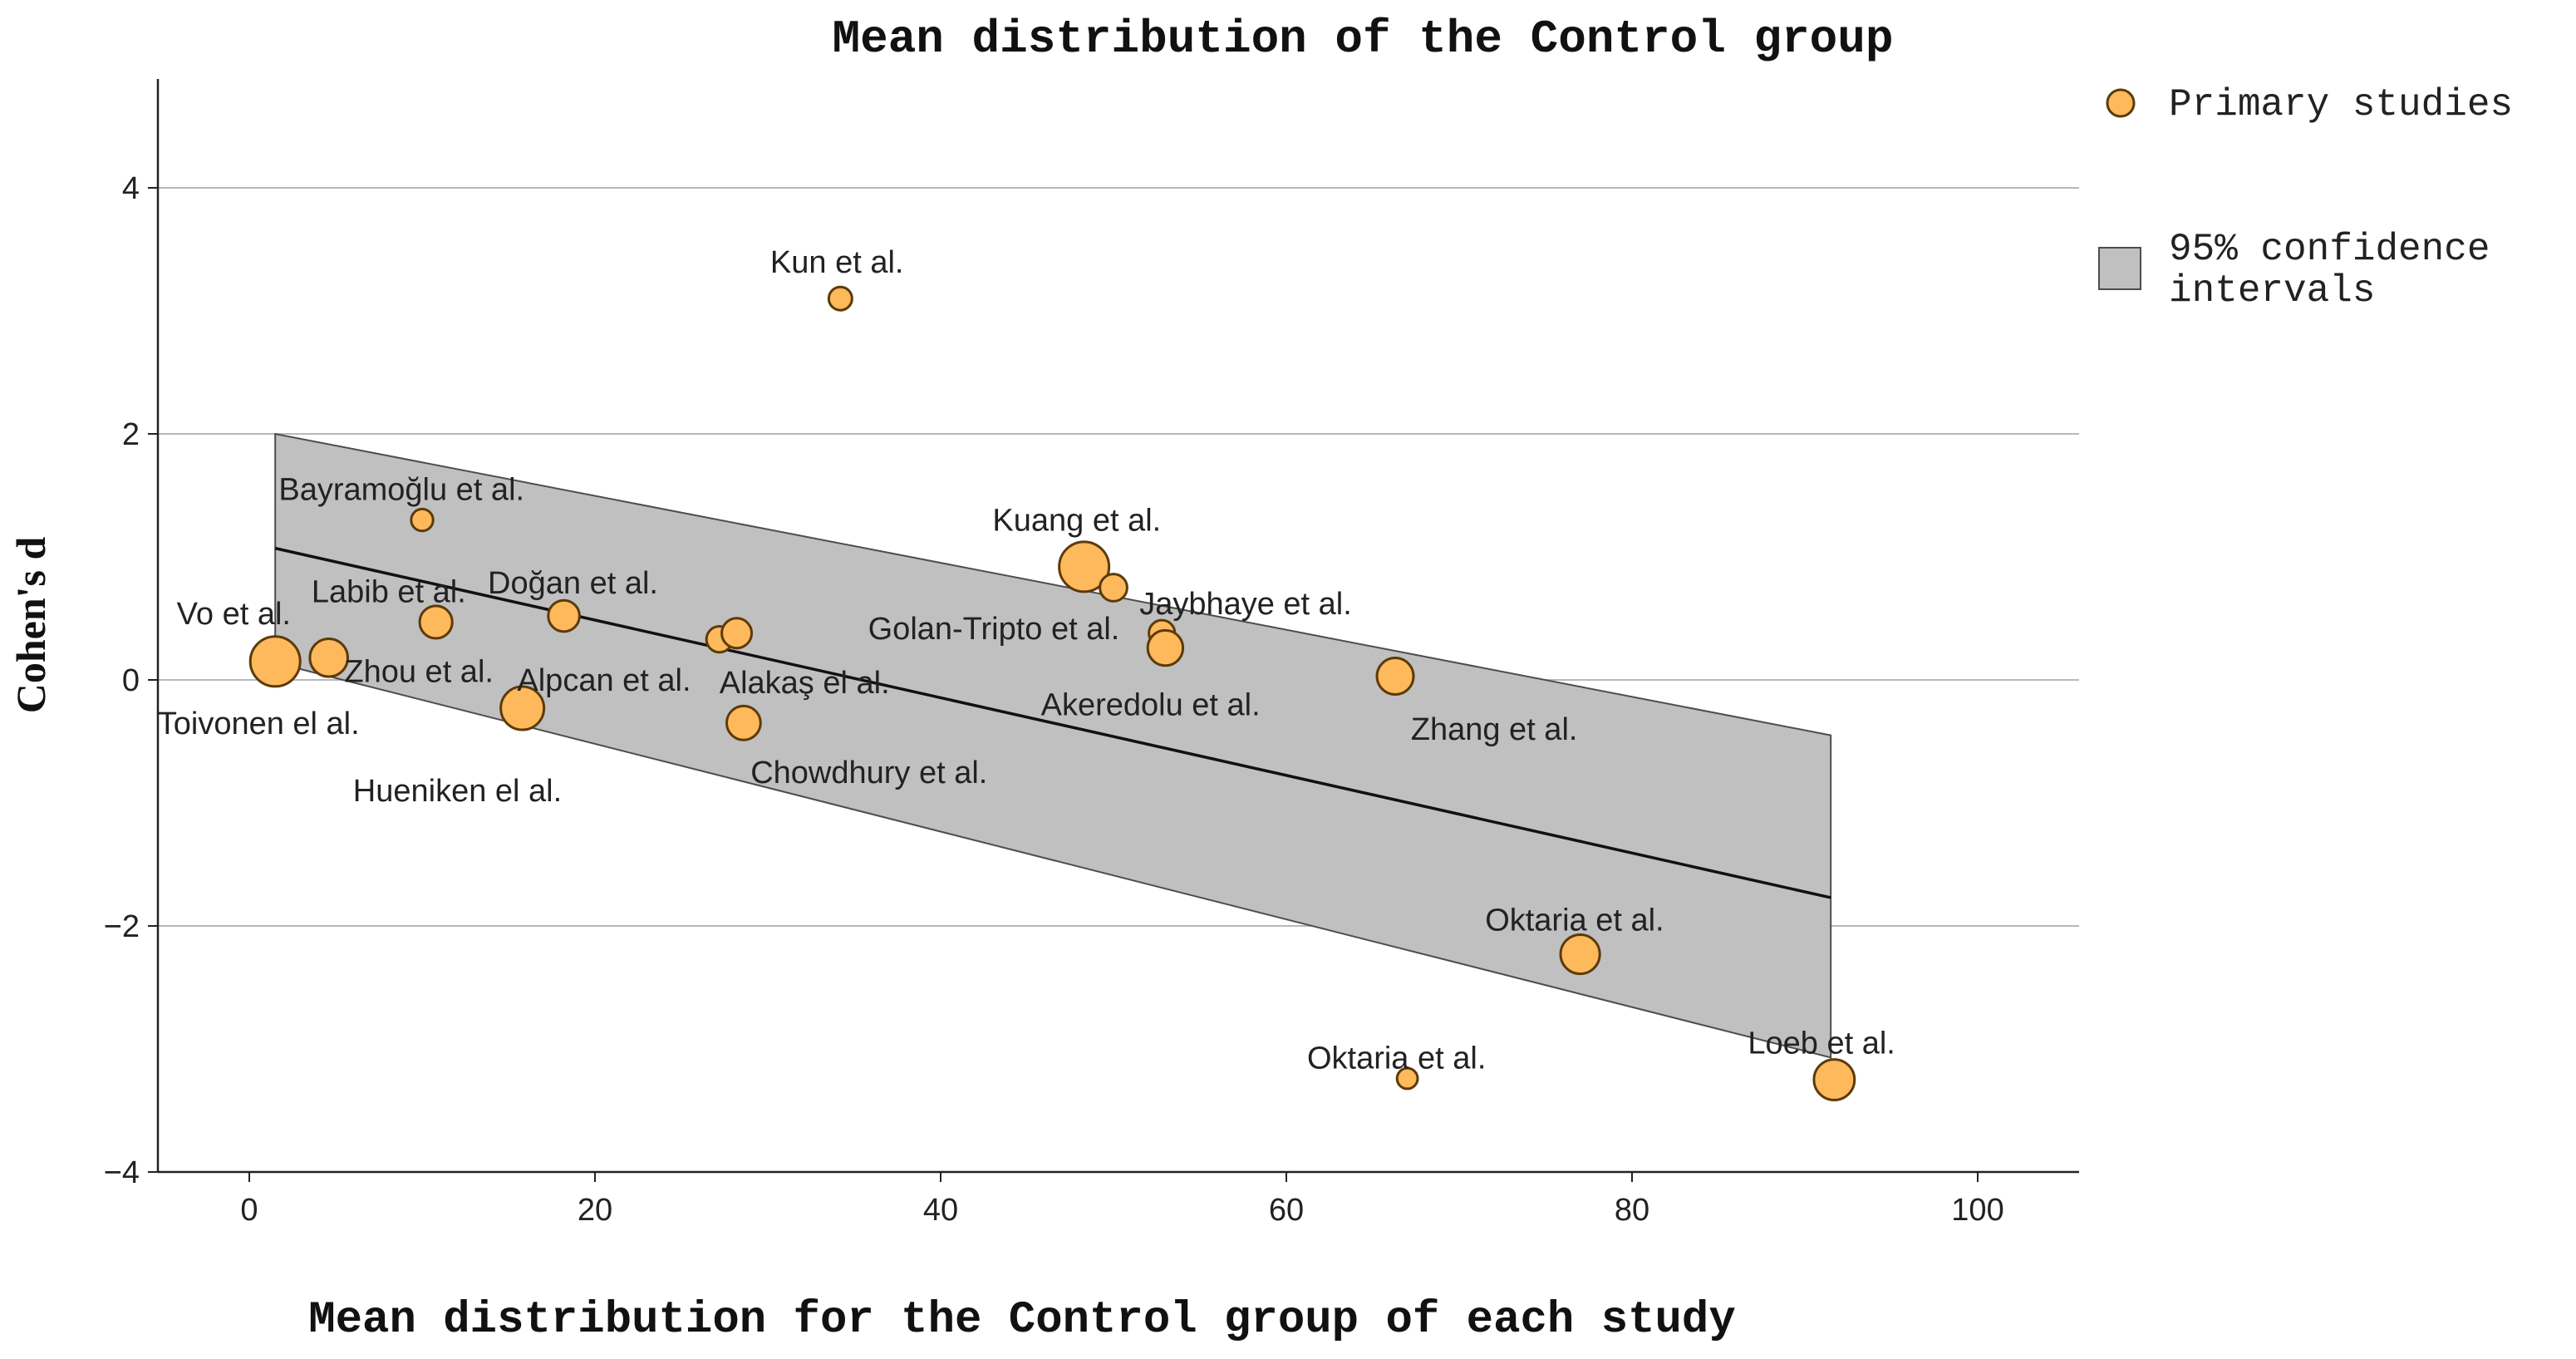 The image size is (2576, 1359). What do you see at coordinates (1151, 705) in the screenshot?
I see `point-label: Akeredolu et al.` at bounding box center [1151, 705].